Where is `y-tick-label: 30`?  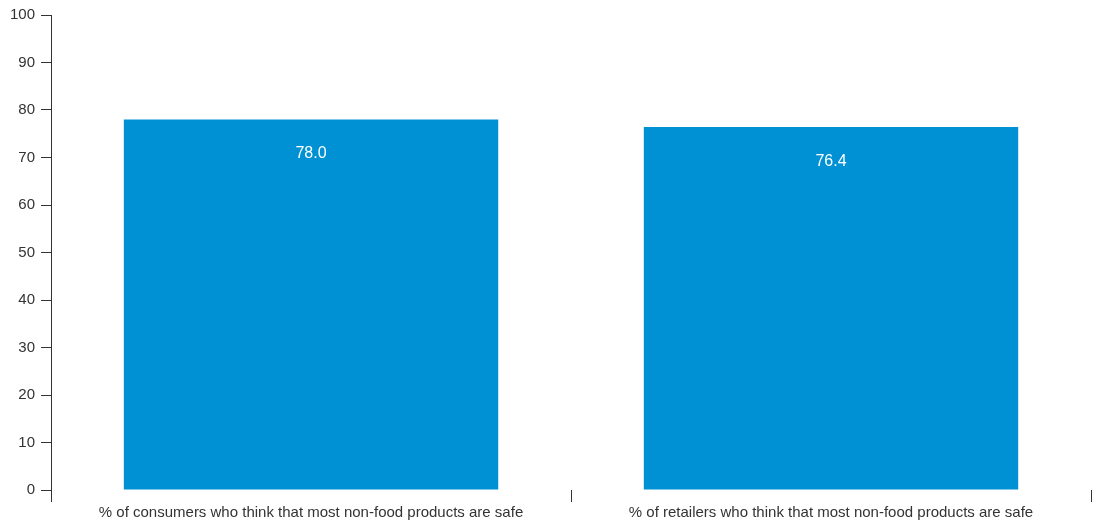
y-tick-label: 30 is located at coordinates (27, 346).